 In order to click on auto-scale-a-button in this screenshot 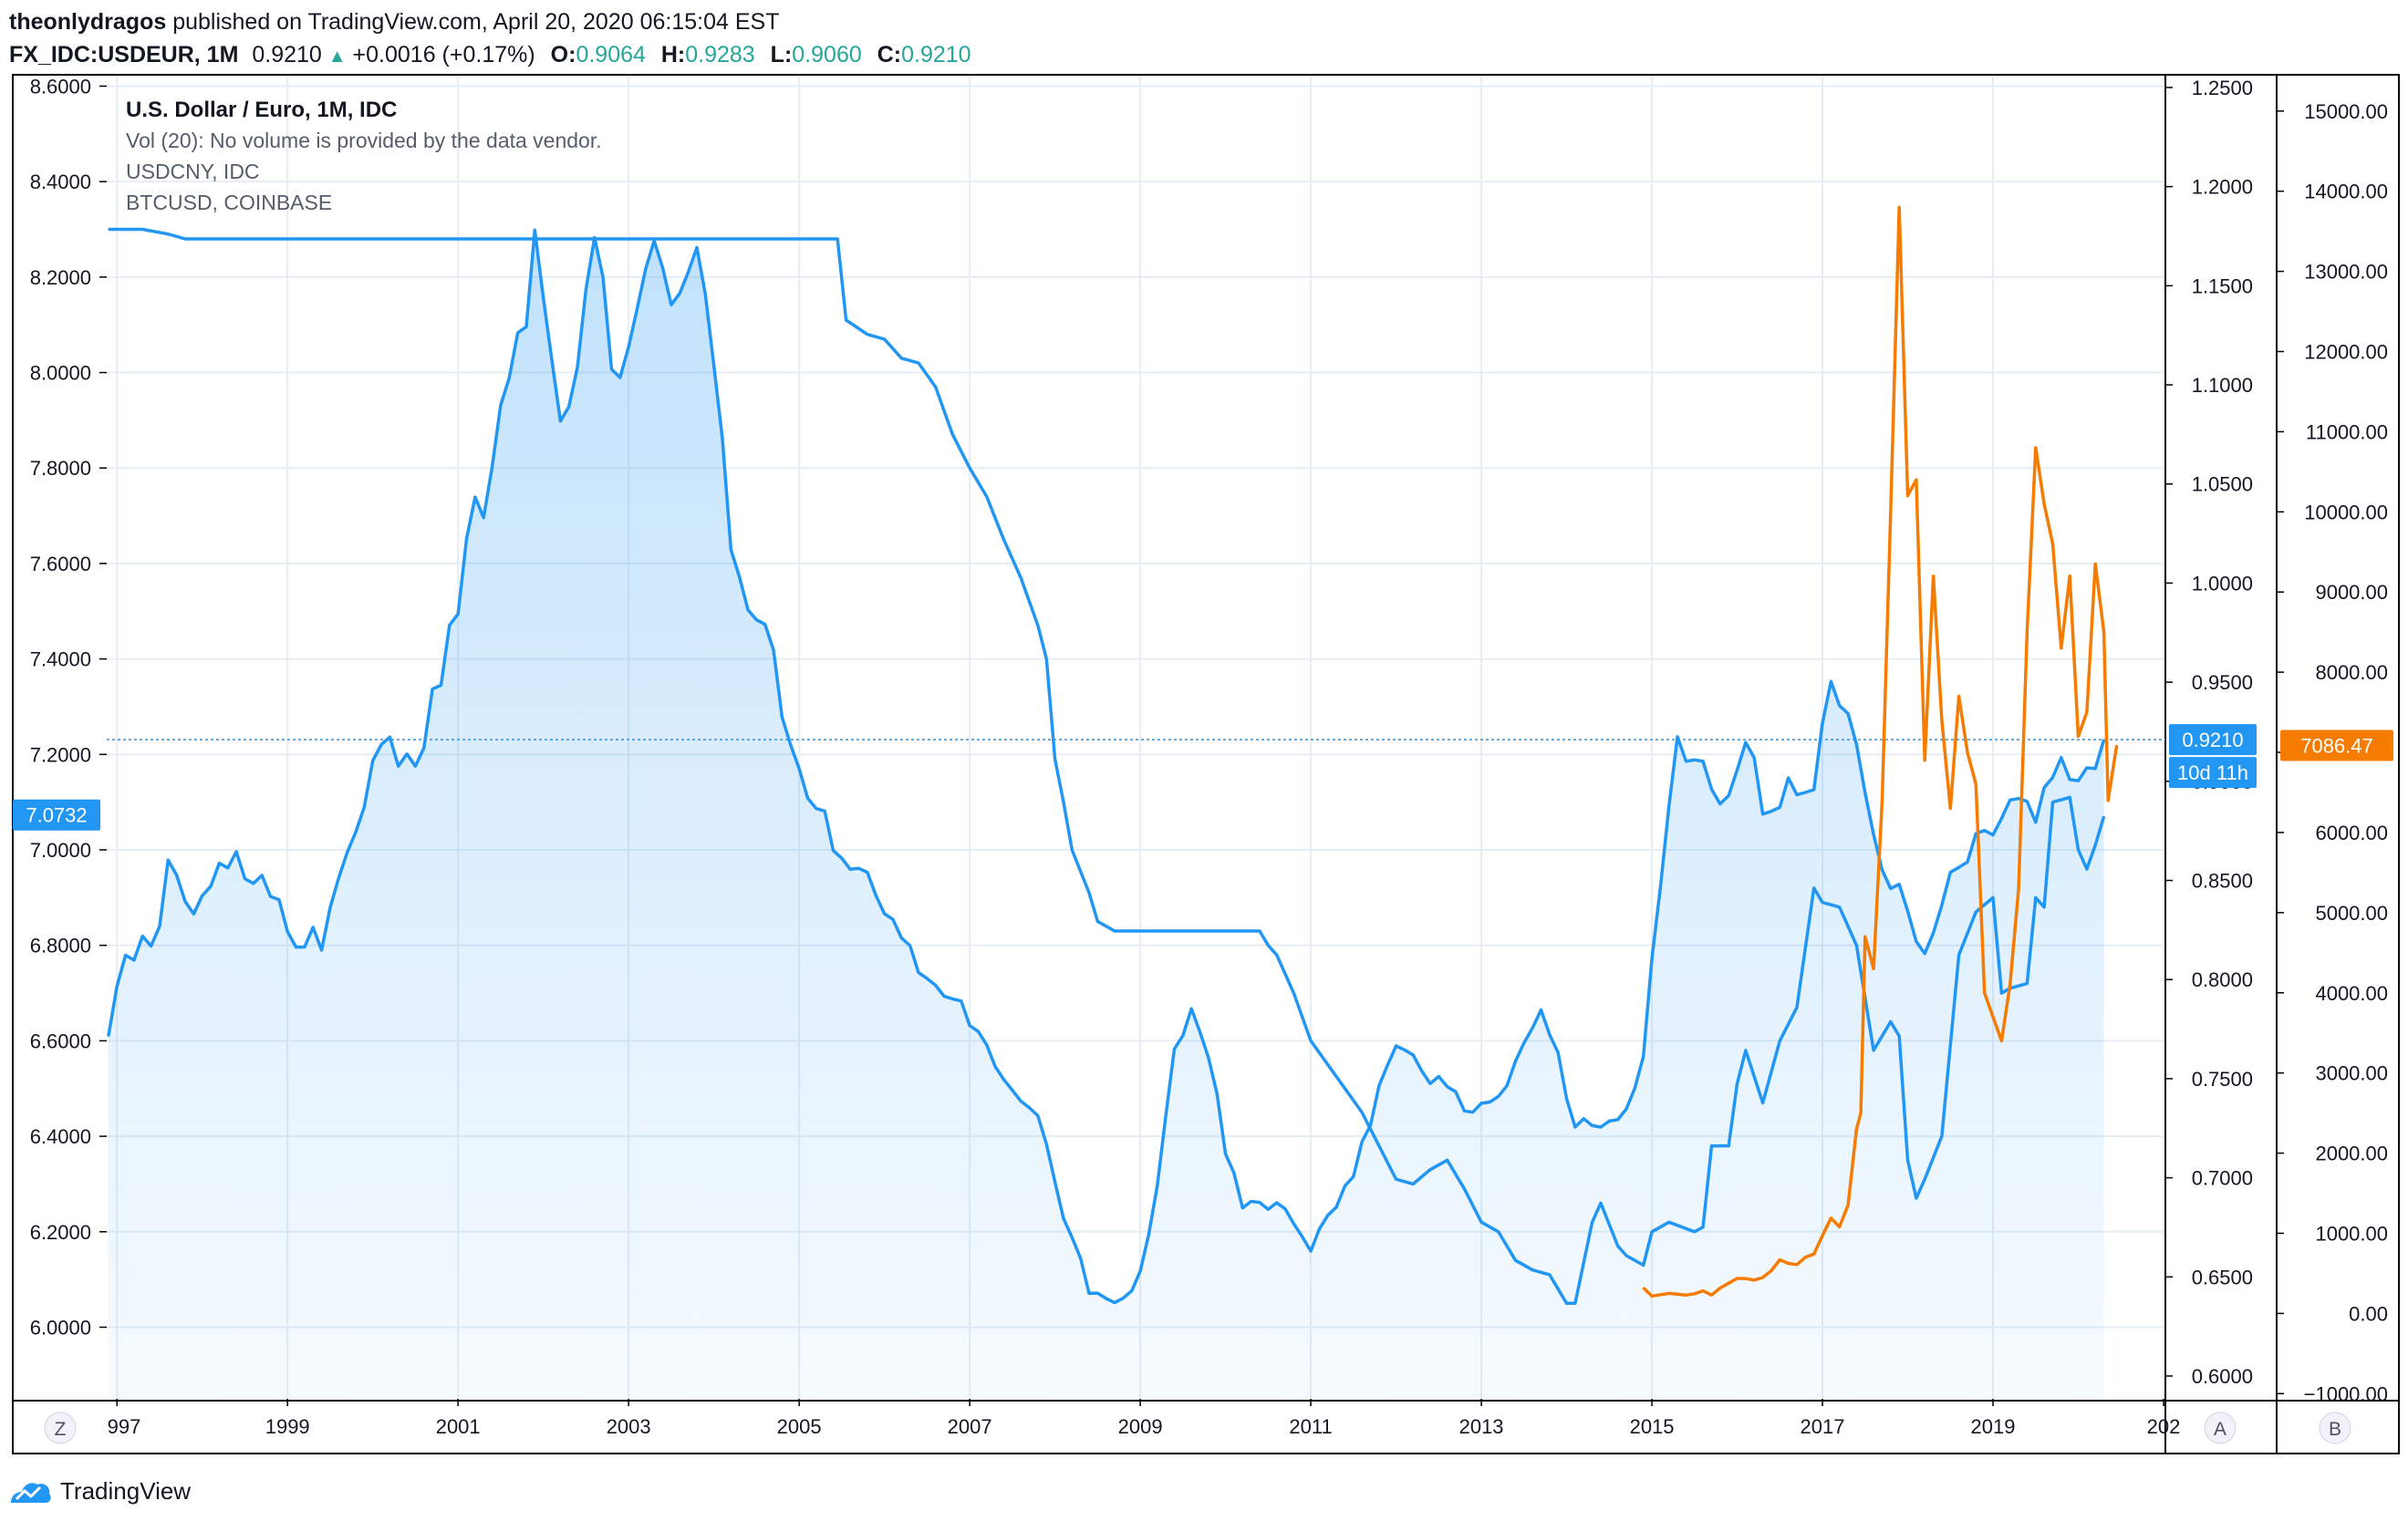, I will do `click(2220, 1428)`.